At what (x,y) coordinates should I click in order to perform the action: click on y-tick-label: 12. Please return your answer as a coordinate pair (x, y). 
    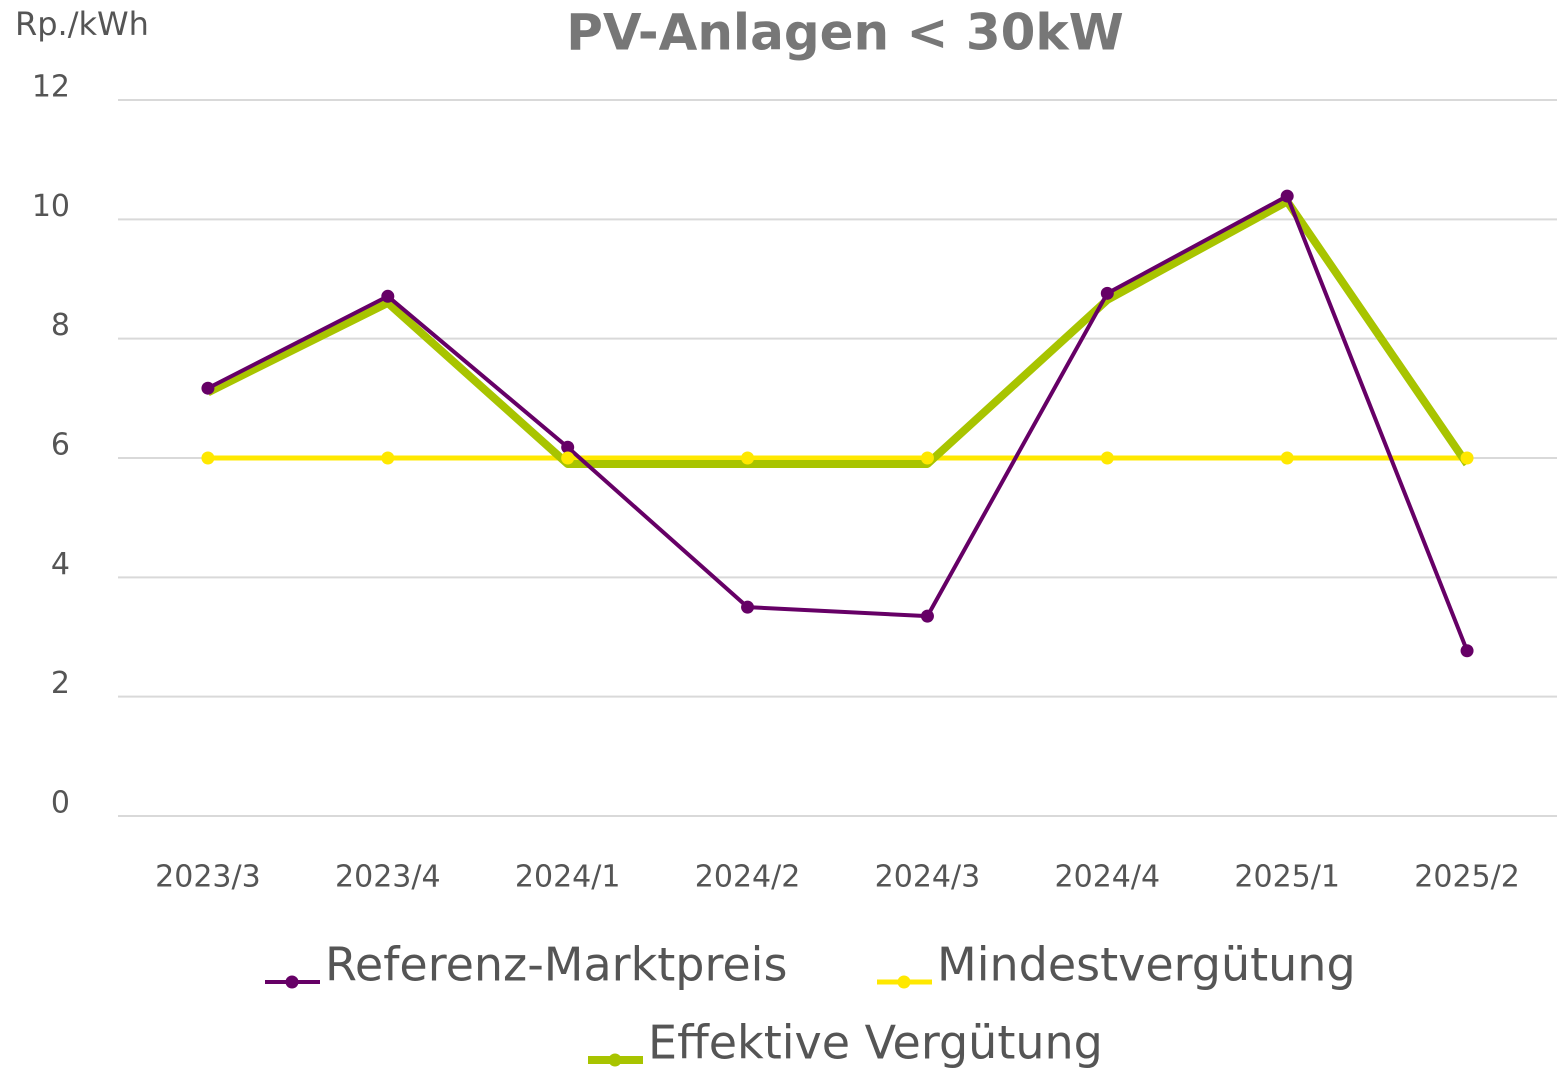
    Looking at the image, I should click on (51, 87).